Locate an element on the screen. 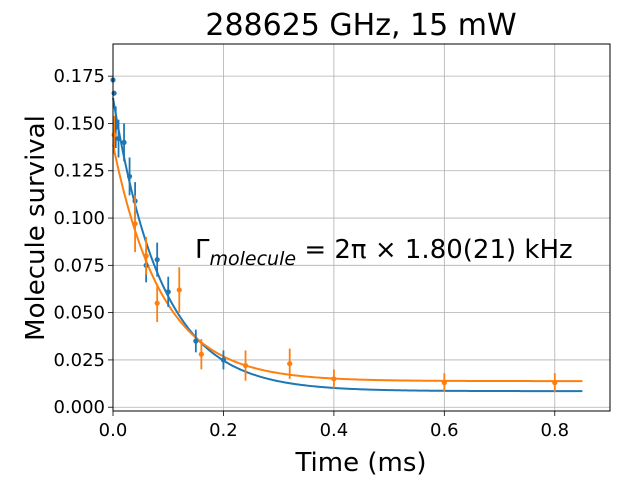 The width and height of the screenshot is (618, 487). y-tick-label: 0.150 is located at coordinates (79, 123).